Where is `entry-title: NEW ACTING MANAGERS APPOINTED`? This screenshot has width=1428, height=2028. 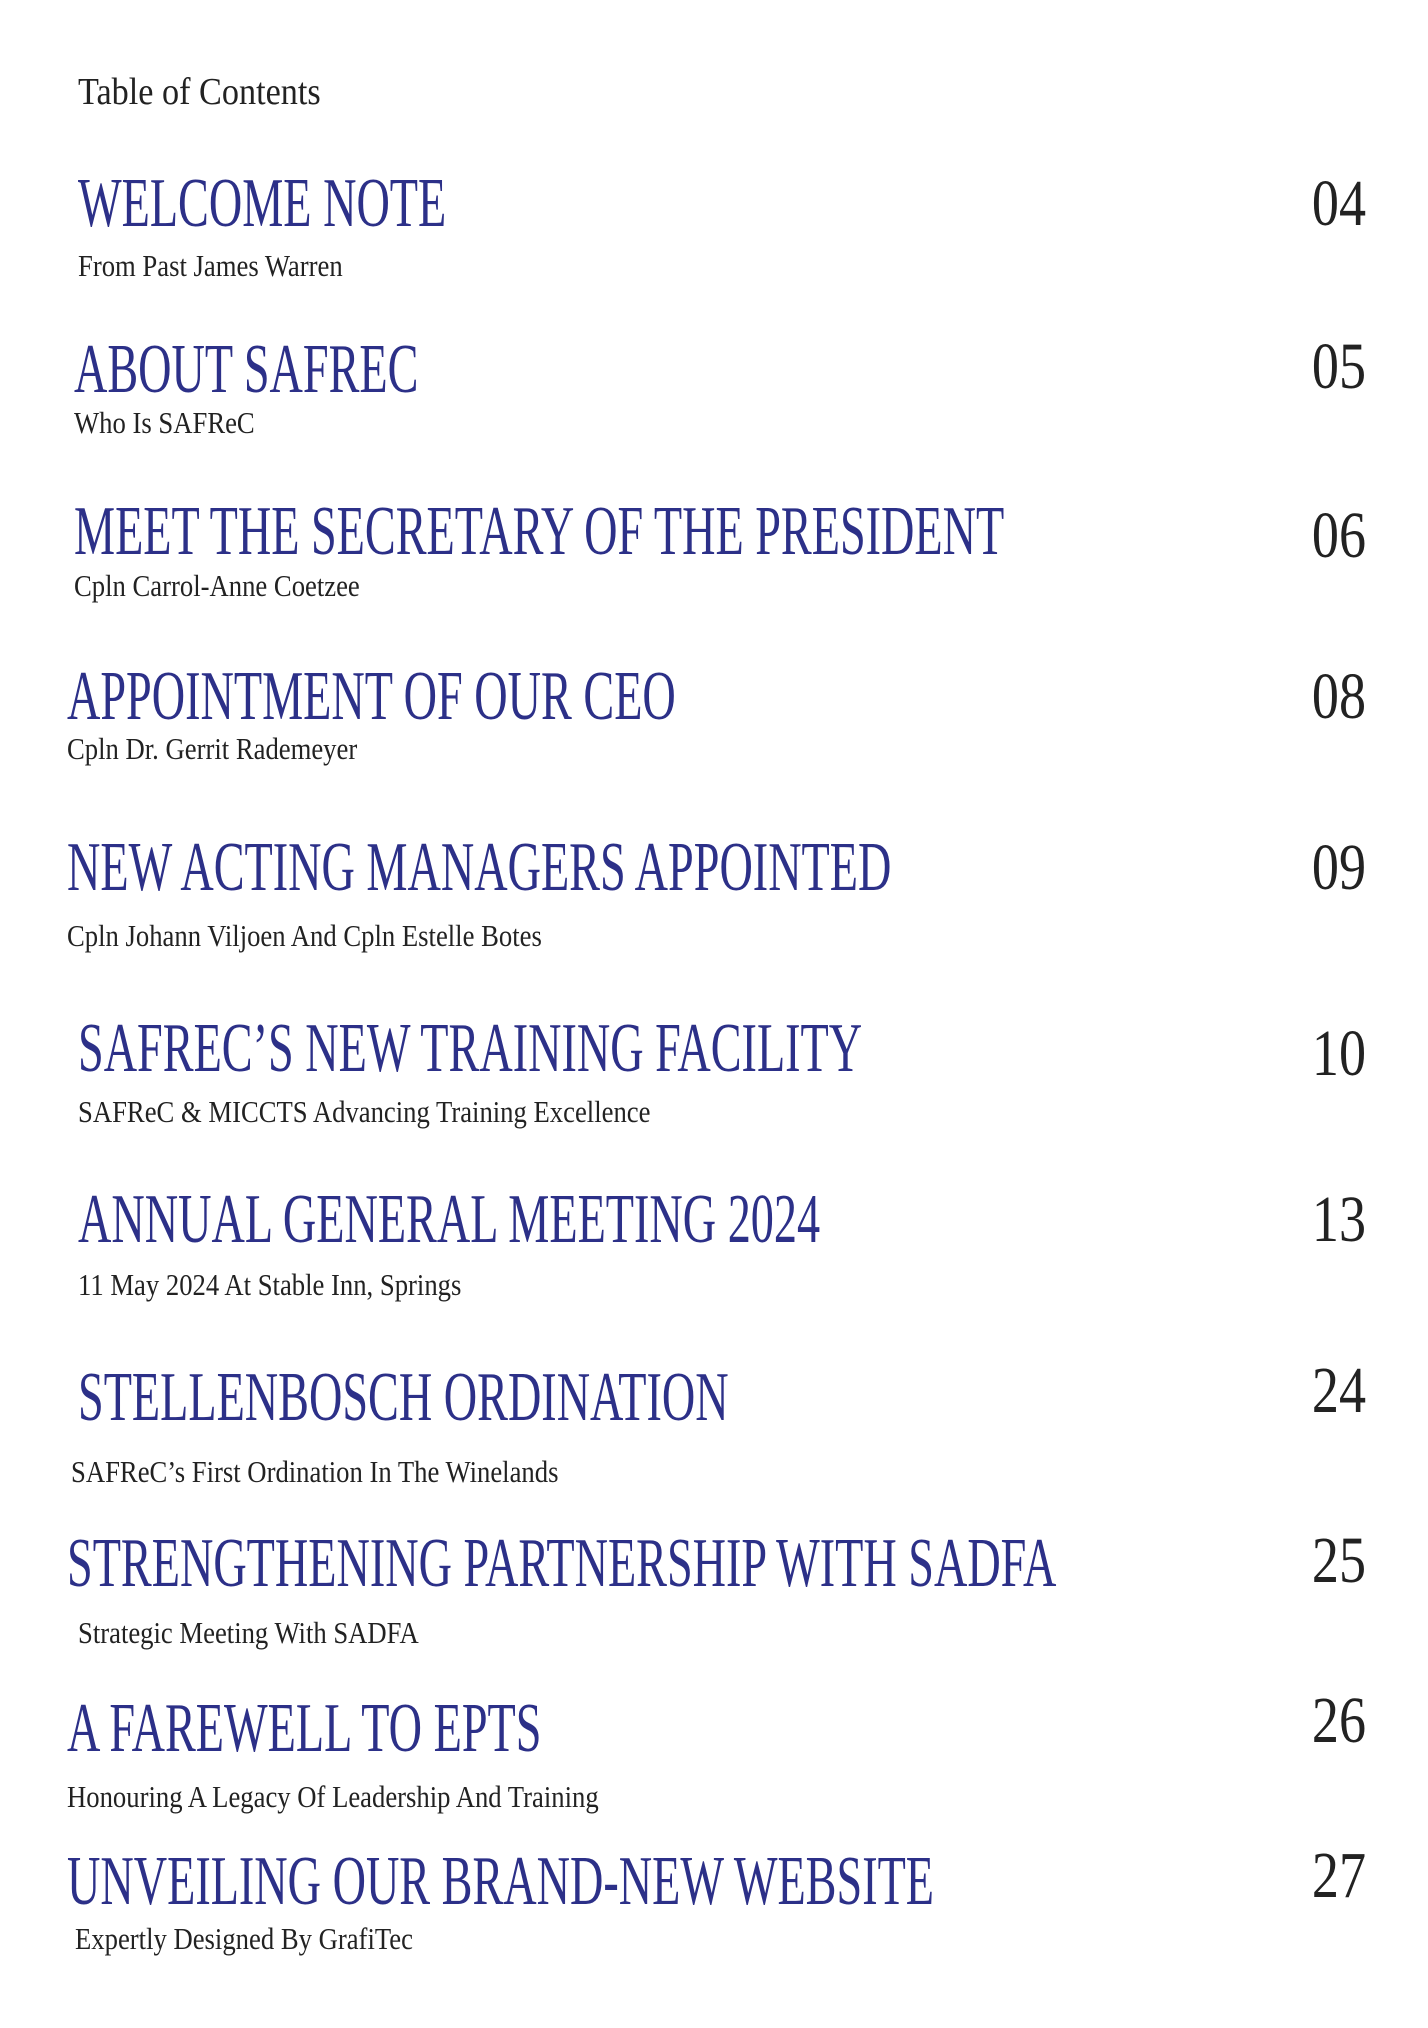
entry-title: NEW ACTING MANAGERS APPOINTED is located at coordinates (479, 868).